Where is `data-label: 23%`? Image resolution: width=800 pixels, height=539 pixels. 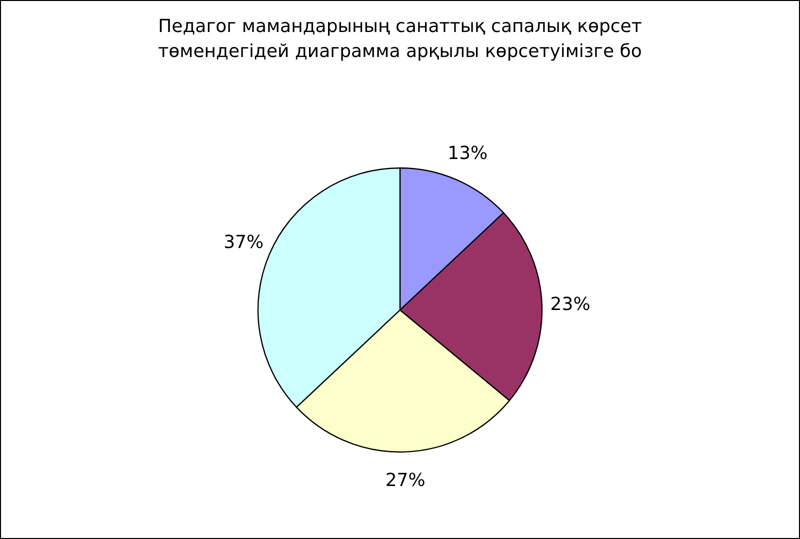 data-label: 23% is located at coordinates (570, 305).